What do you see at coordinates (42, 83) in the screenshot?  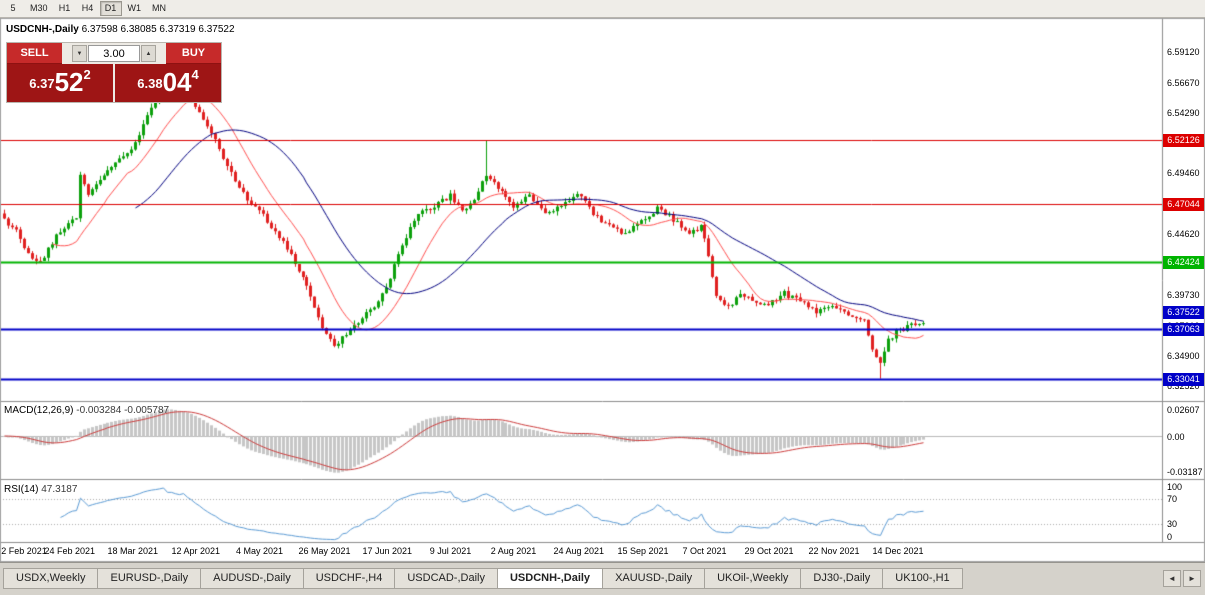 I see `bid-head: 6.37` at bounding box center [42, 83].